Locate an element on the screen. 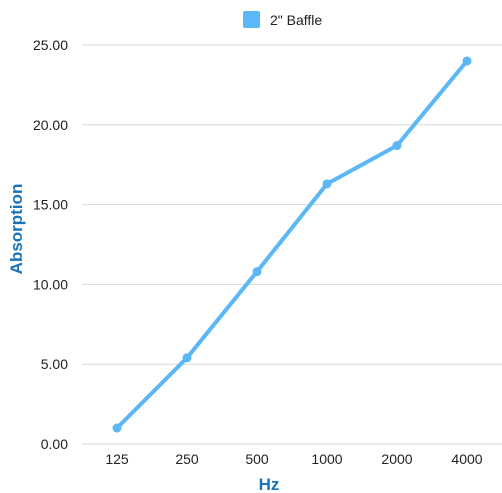 The height and width of the screenshot is (493, 502). x-tick-label: 125 is located at coordinates (117, 459).